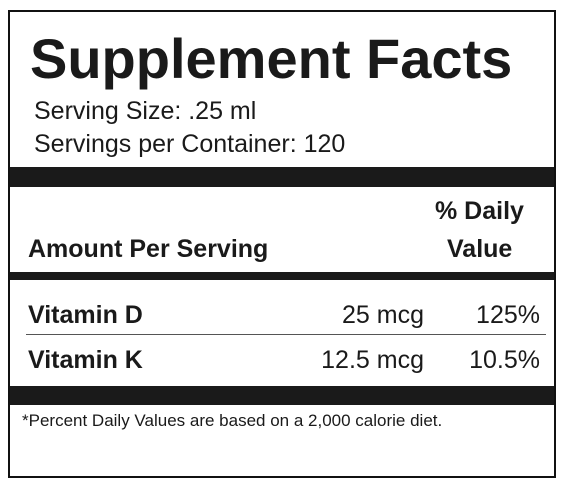 This screenshot has width=570, height=492. I want to click on daily-value-header-line2: Value, so click(480, 249).